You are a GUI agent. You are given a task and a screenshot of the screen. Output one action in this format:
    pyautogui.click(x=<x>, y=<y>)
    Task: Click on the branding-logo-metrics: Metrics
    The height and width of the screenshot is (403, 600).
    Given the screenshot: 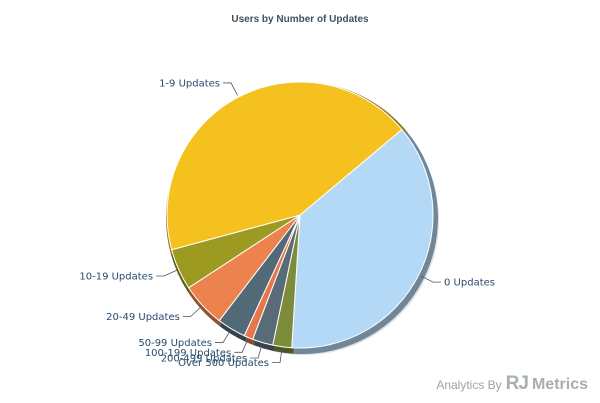 What is the action you would take?
    pyautogui.click(x=559, y=384)
    